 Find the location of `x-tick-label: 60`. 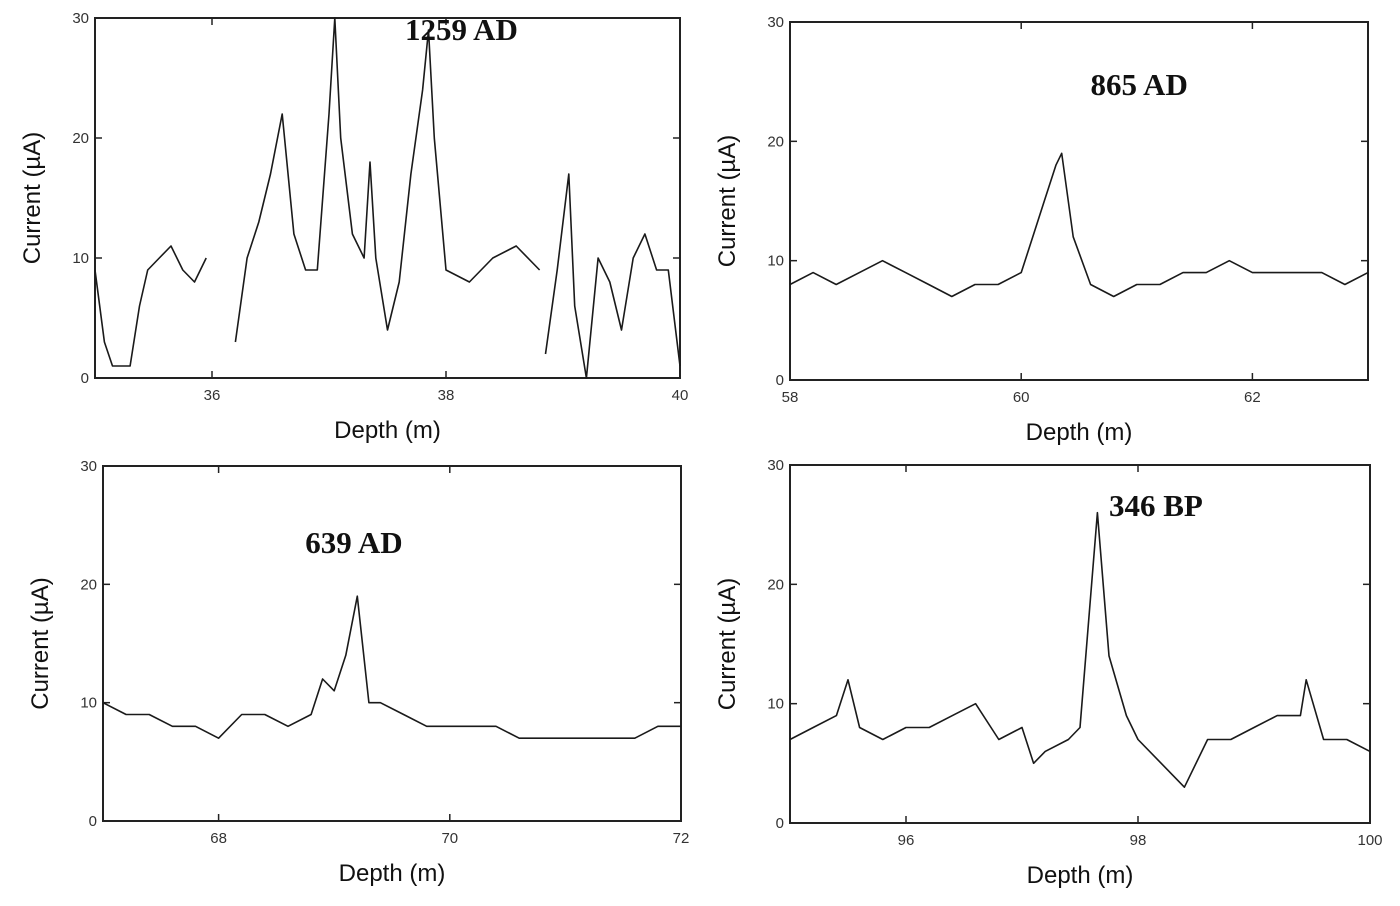

x-tick-label: 60 is located at coordinates (1021, 397).